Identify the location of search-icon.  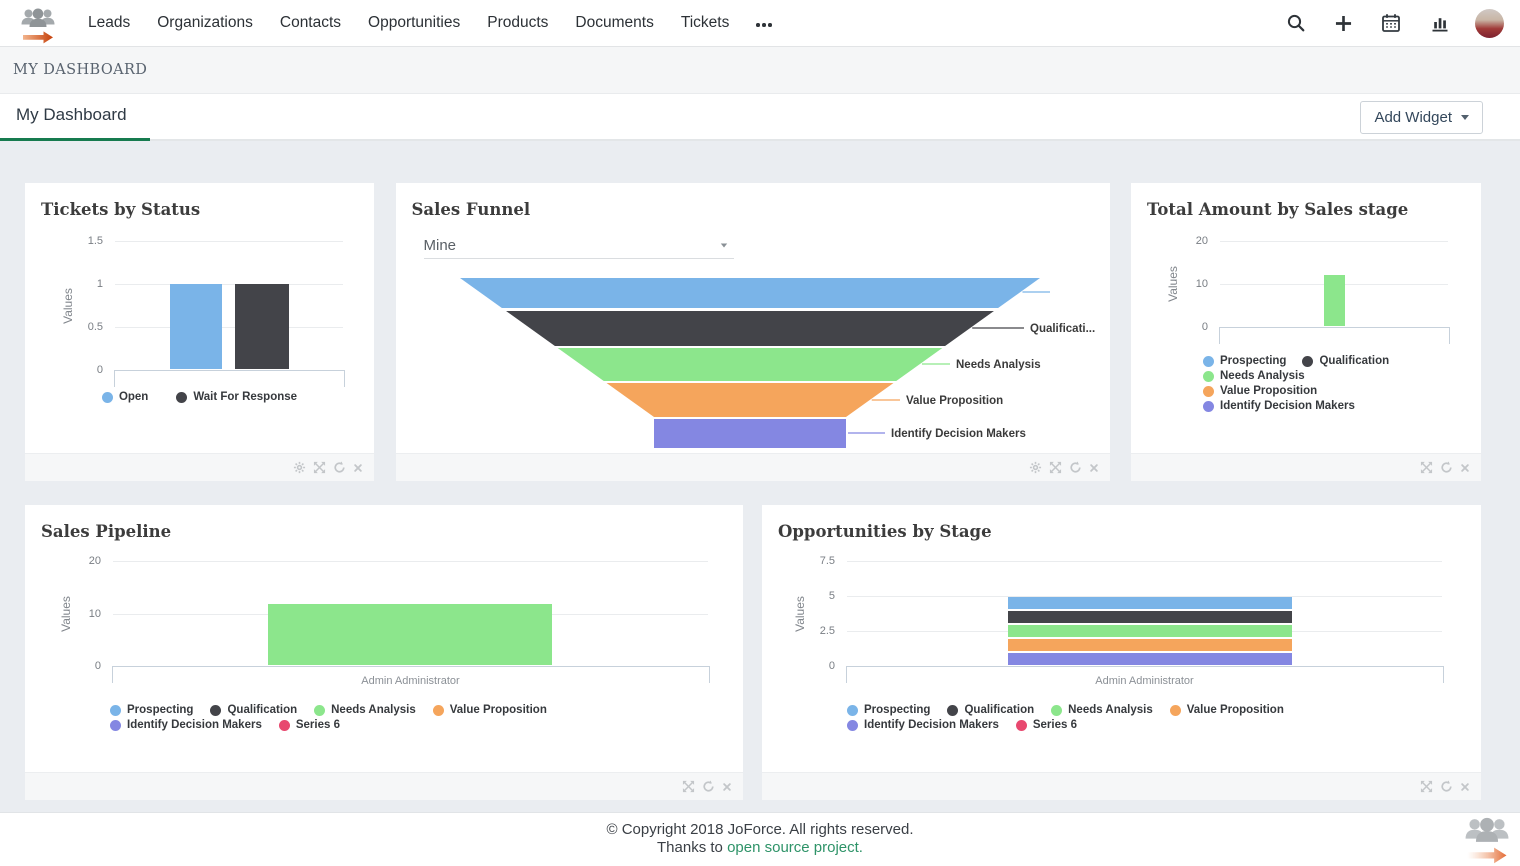
(1296, 23).